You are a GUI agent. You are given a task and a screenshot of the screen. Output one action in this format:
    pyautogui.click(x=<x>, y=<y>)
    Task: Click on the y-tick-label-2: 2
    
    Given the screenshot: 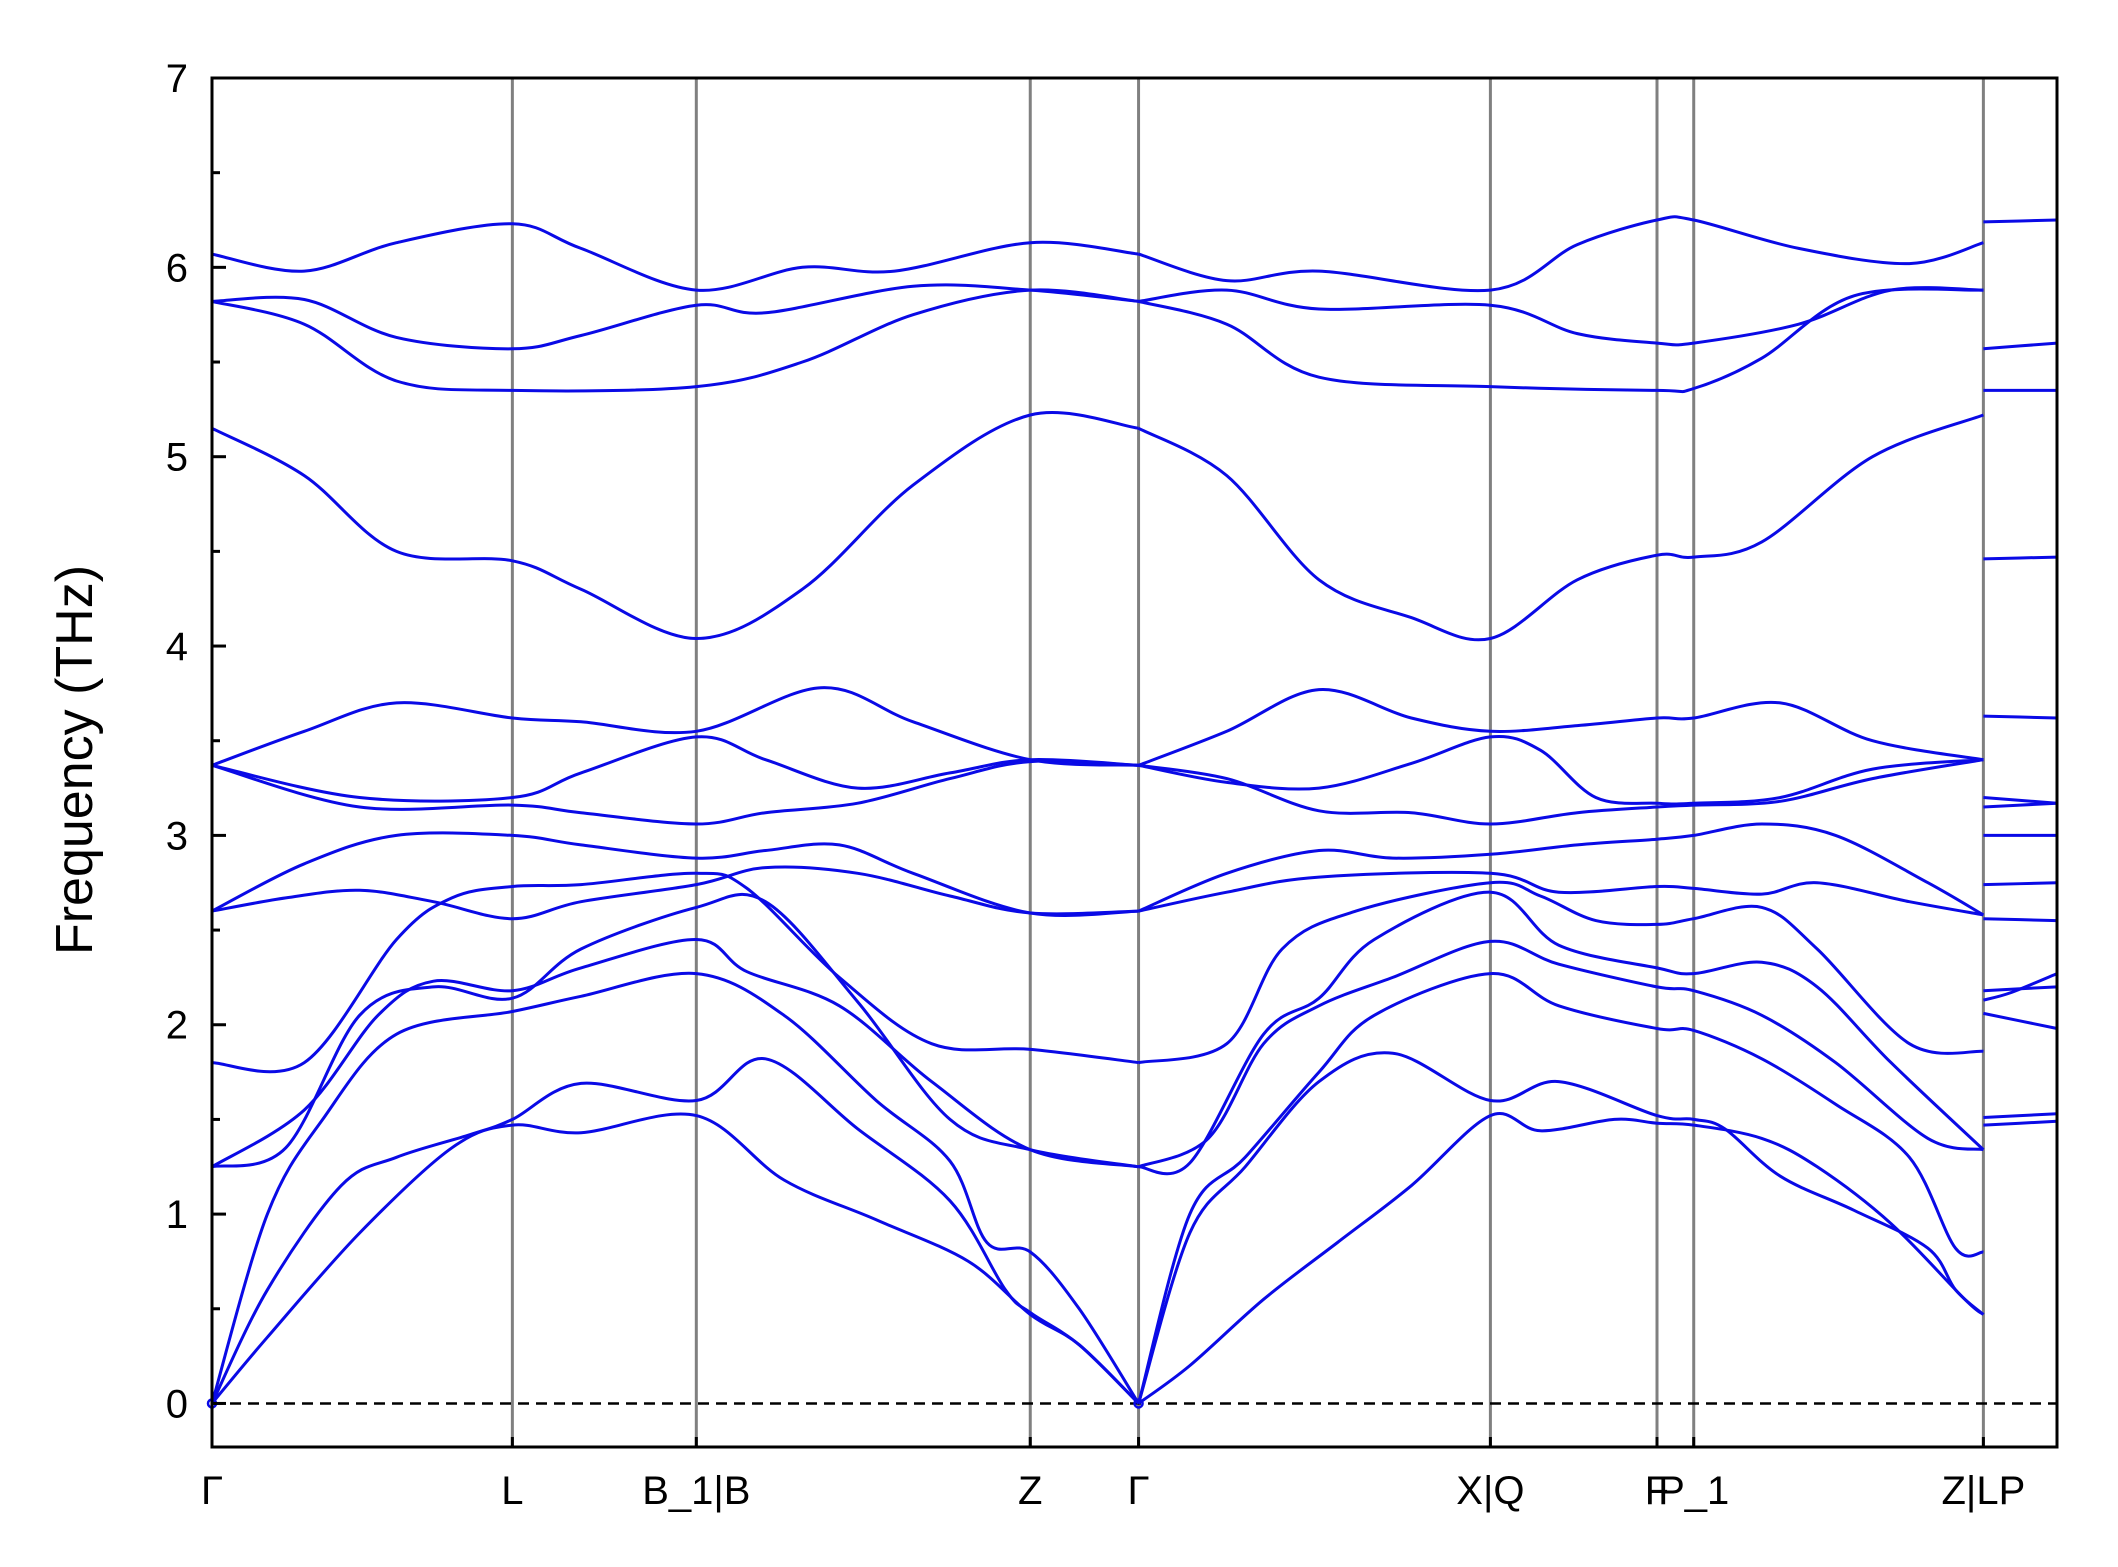 What is the action you would take?
    pyautogui.click(x=177, y=1026)
    